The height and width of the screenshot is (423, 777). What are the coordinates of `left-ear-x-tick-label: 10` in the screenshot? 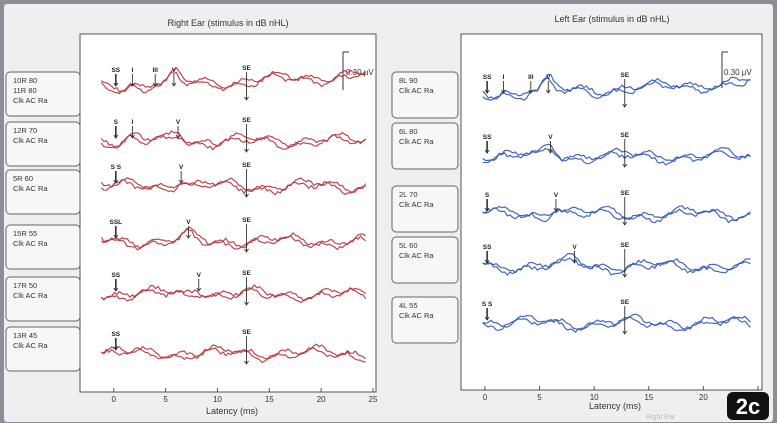 It's located at (594, 397).